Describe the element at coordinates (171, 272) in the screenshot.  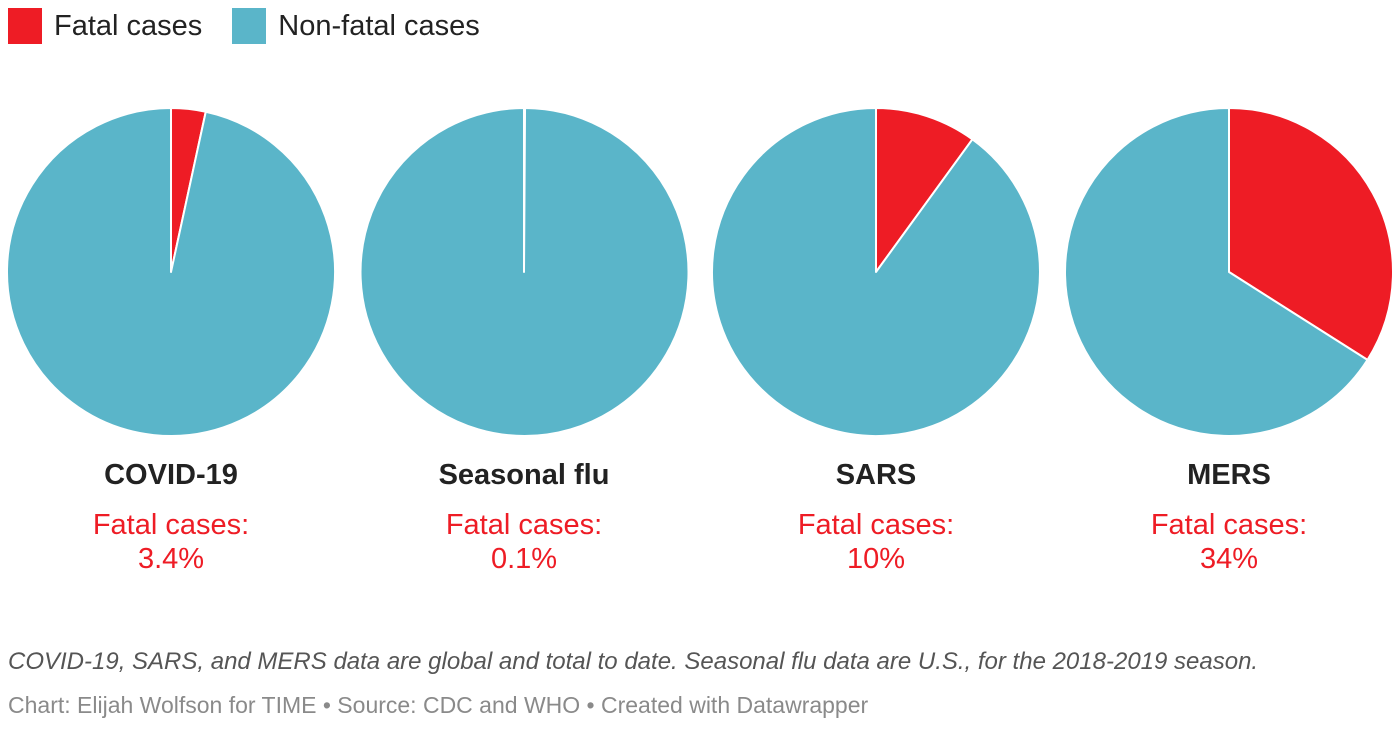
I see `pie-slice-covid-nonfatal` at that location.